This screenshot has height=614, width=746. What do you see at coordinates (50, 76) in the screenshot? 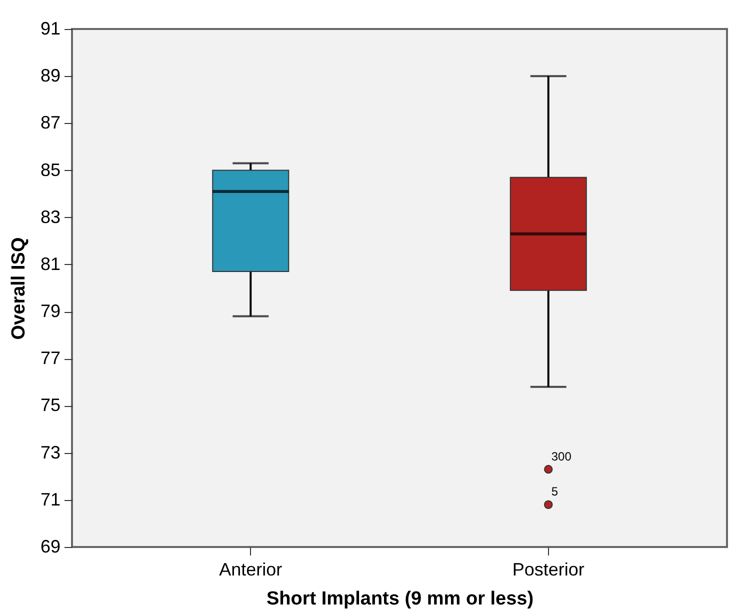
I see `y-tick-label: 89` at bounding box center [50, 76].